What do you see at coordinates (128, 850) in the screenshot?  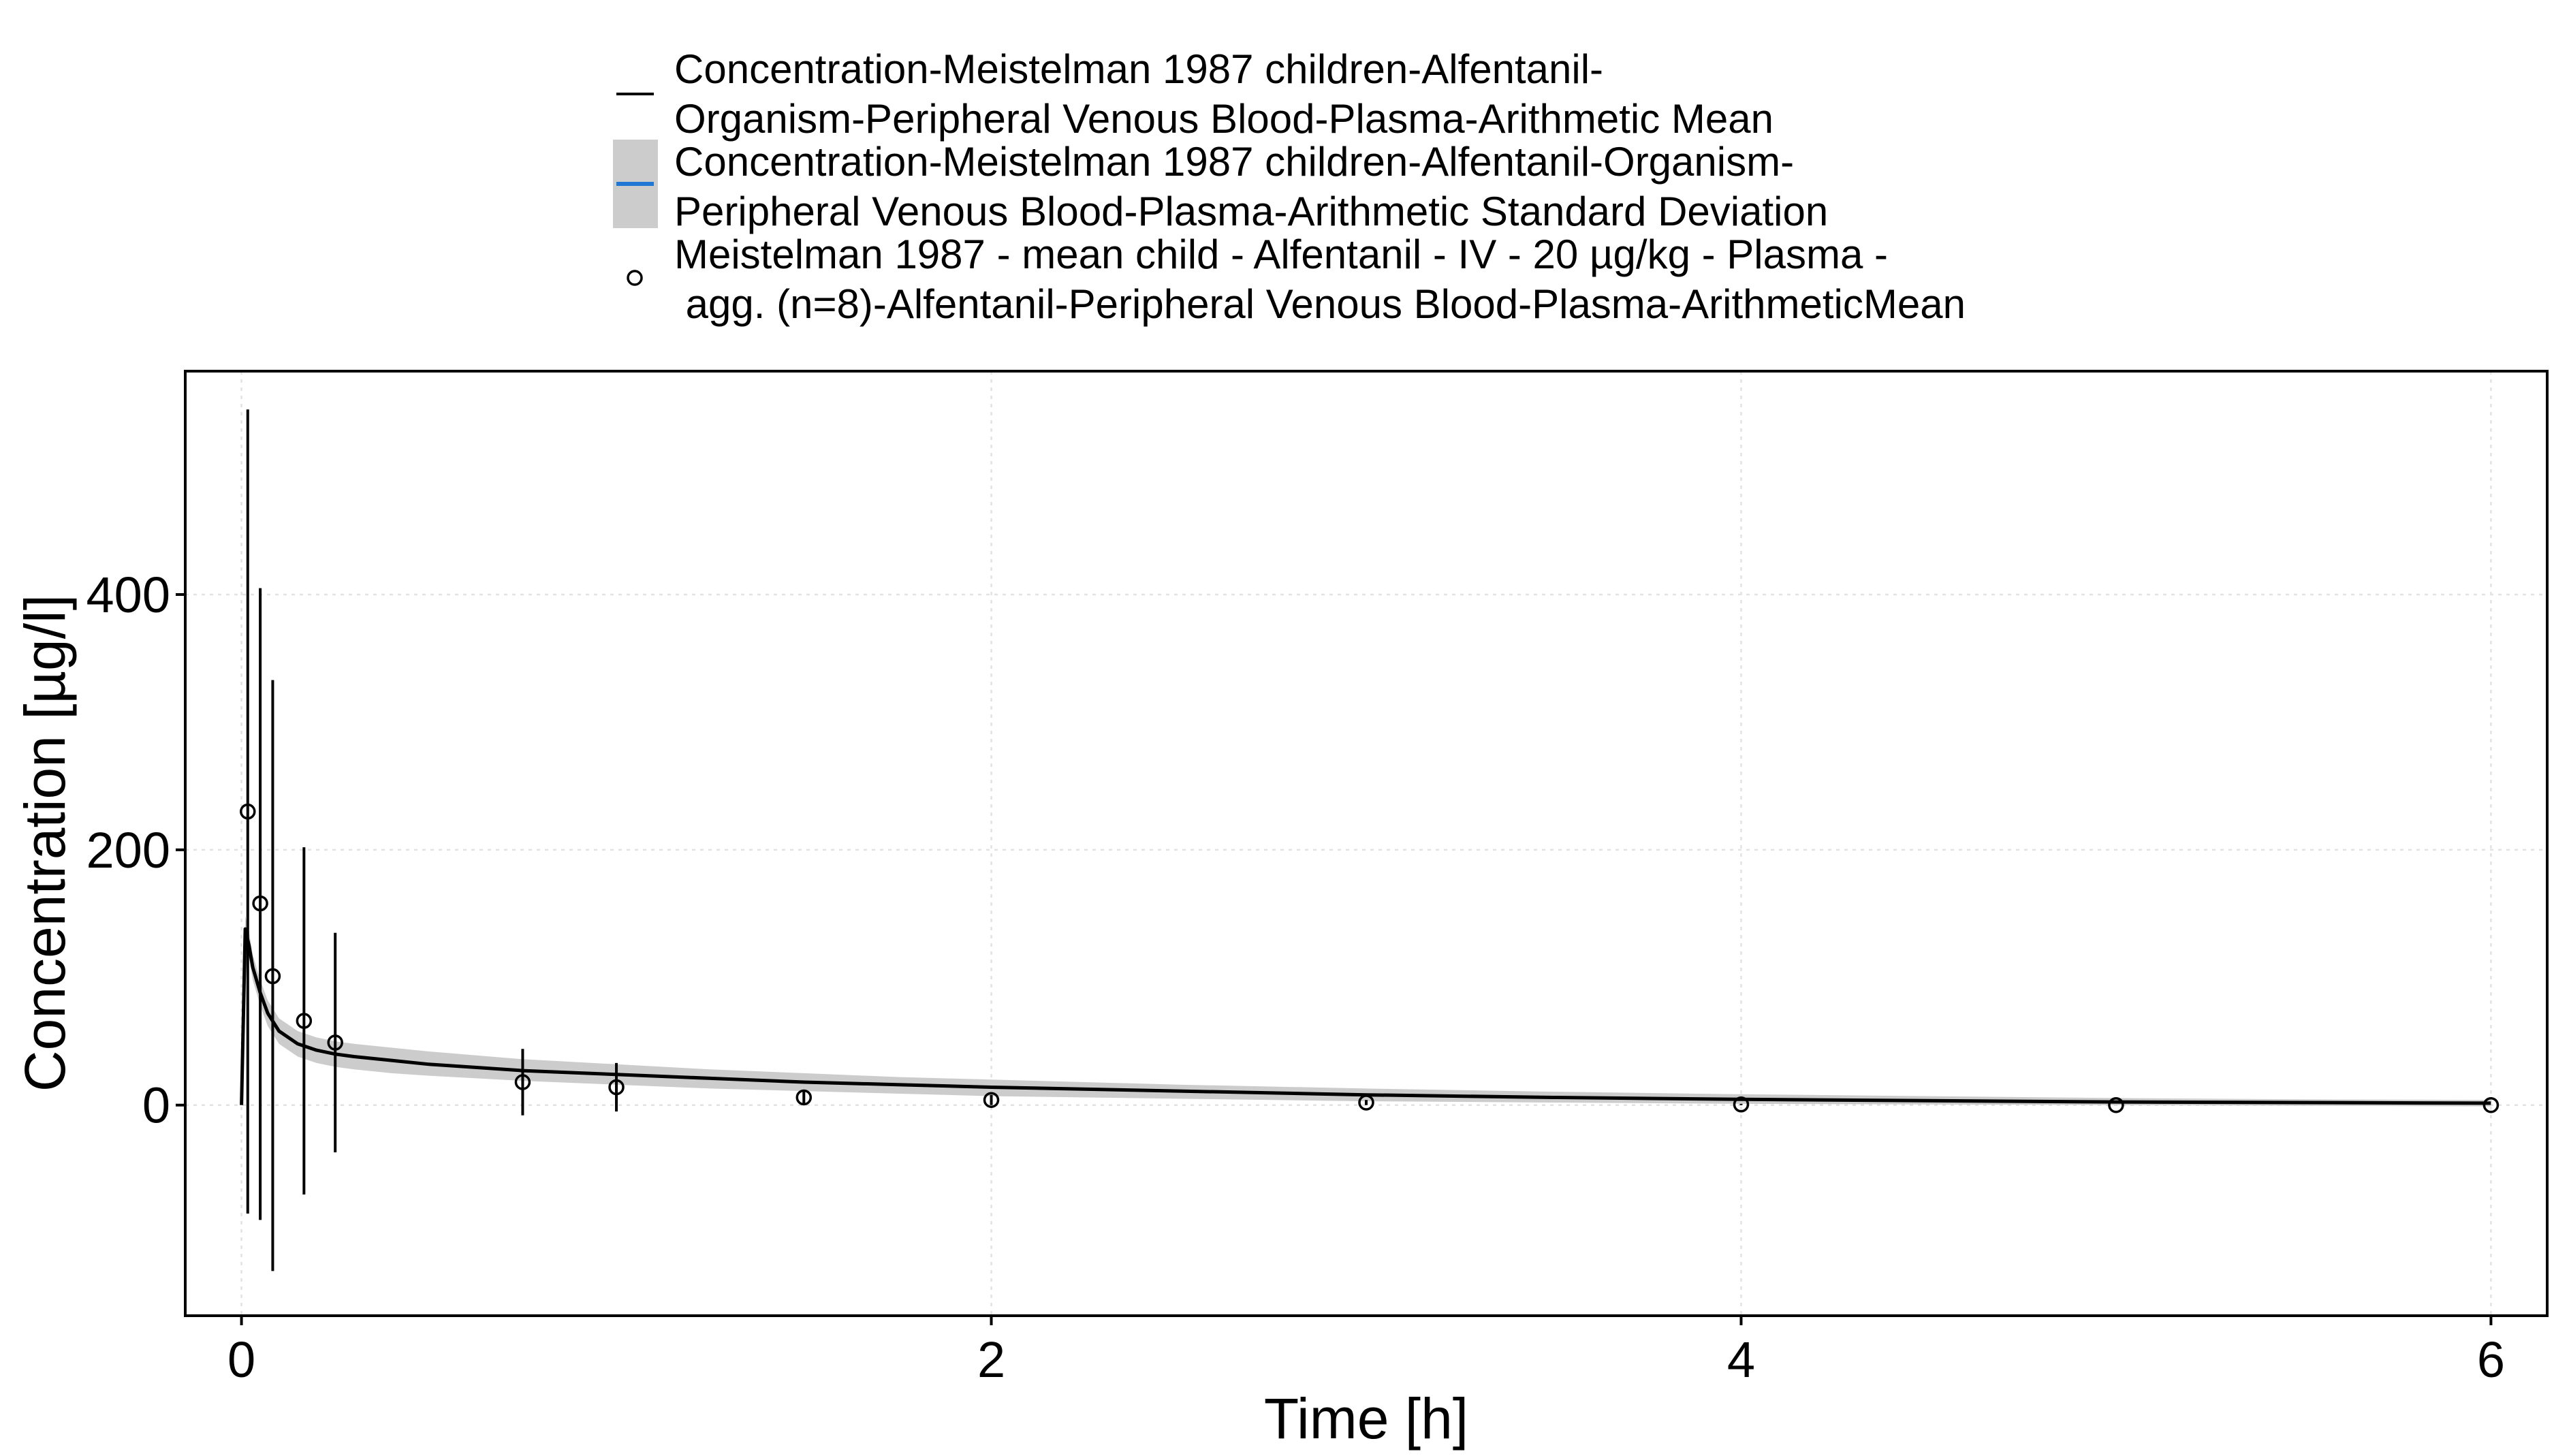 I see `y-tick-label-1: 200` at bounding box center [128, 850].